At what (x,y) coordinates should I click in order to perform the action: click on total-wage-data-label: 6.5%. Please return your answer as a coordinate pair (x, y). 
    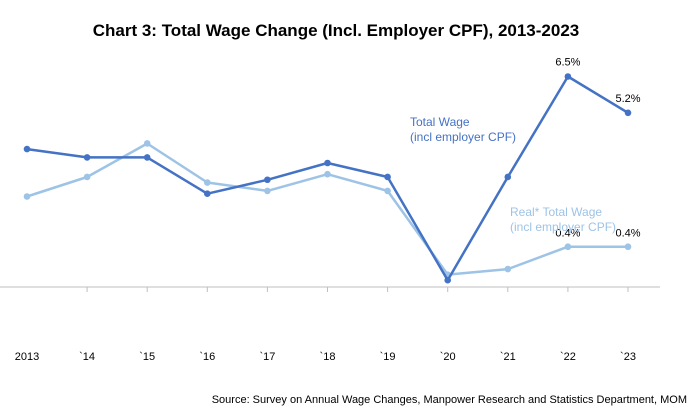
    Looking at the image, I should click on (567, 62).